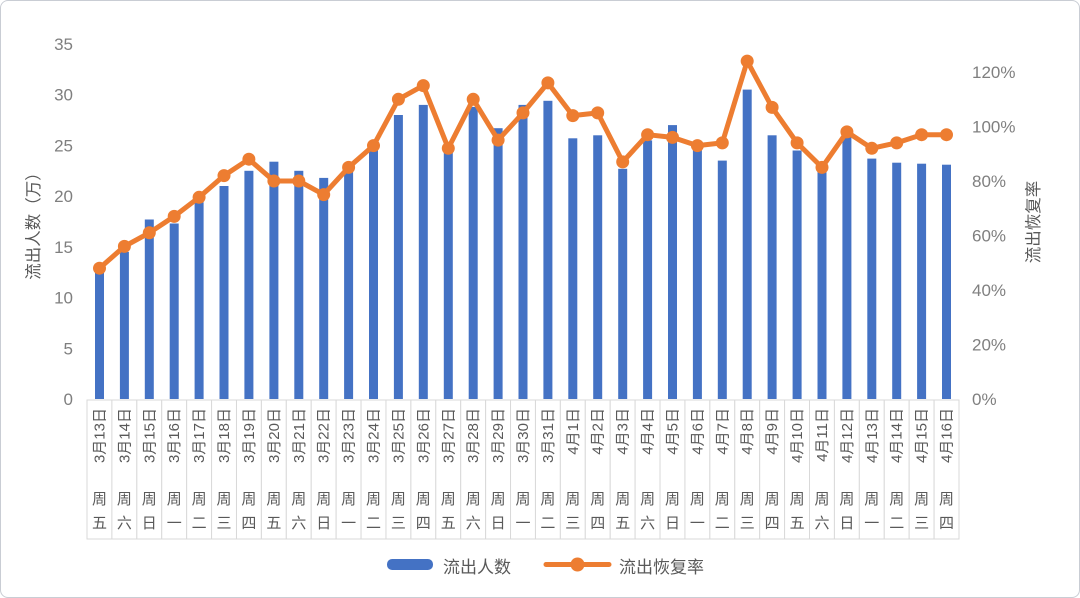 The height and width of the screenshot is (598, 1080). Describe the element at coordinates (697, 431) in the screenshot. I see `x-label-date: 4月6日` at that location.